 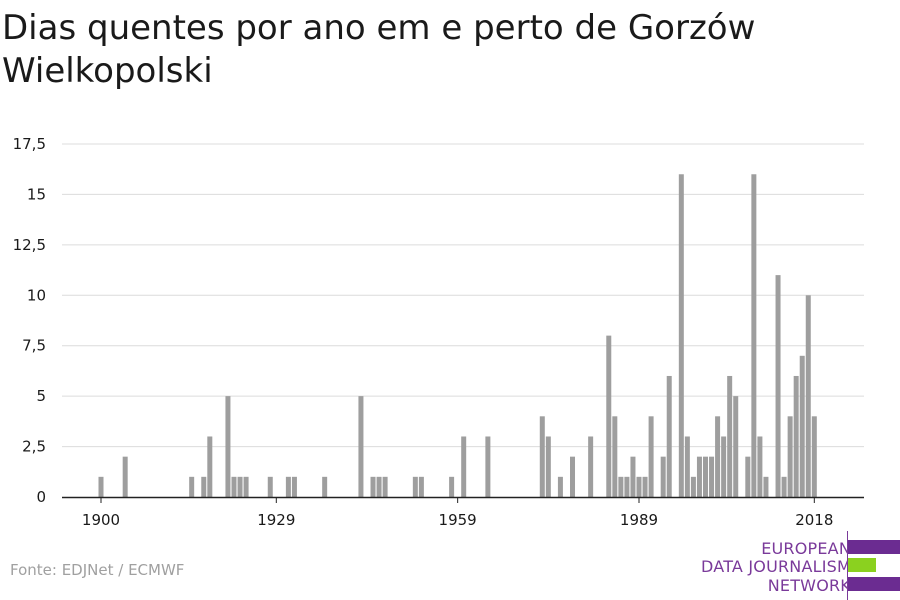 I want to click on logo-line-european: EUROPEAN, so click(x=806, y=548).